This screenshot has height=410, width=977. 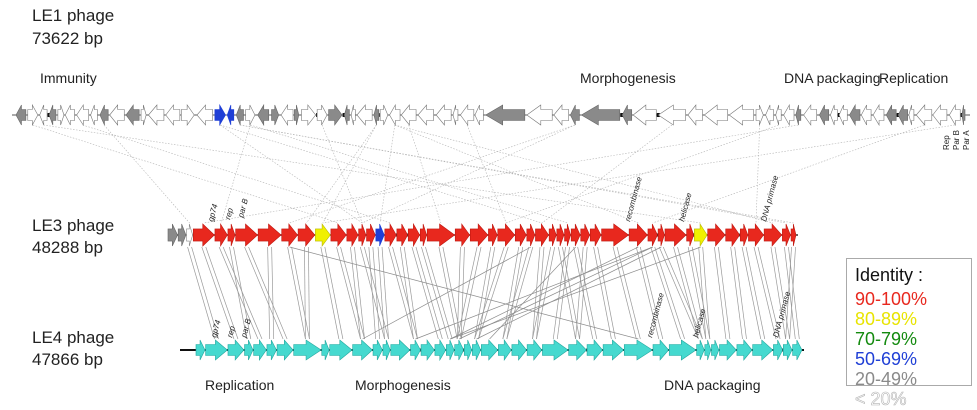 I want to click on le4-label-rep: rep, so click(x=231, y=331).